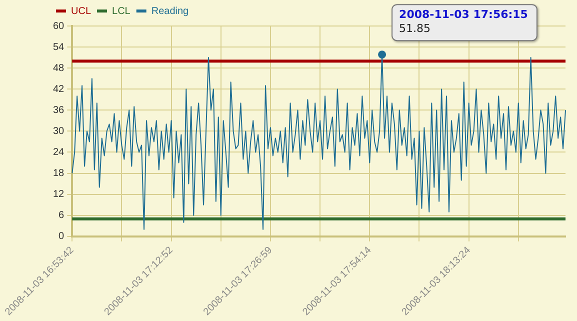 This screenshot has height=321, width=577. I want to click on y-tick-label: 42, so click(59, 89).